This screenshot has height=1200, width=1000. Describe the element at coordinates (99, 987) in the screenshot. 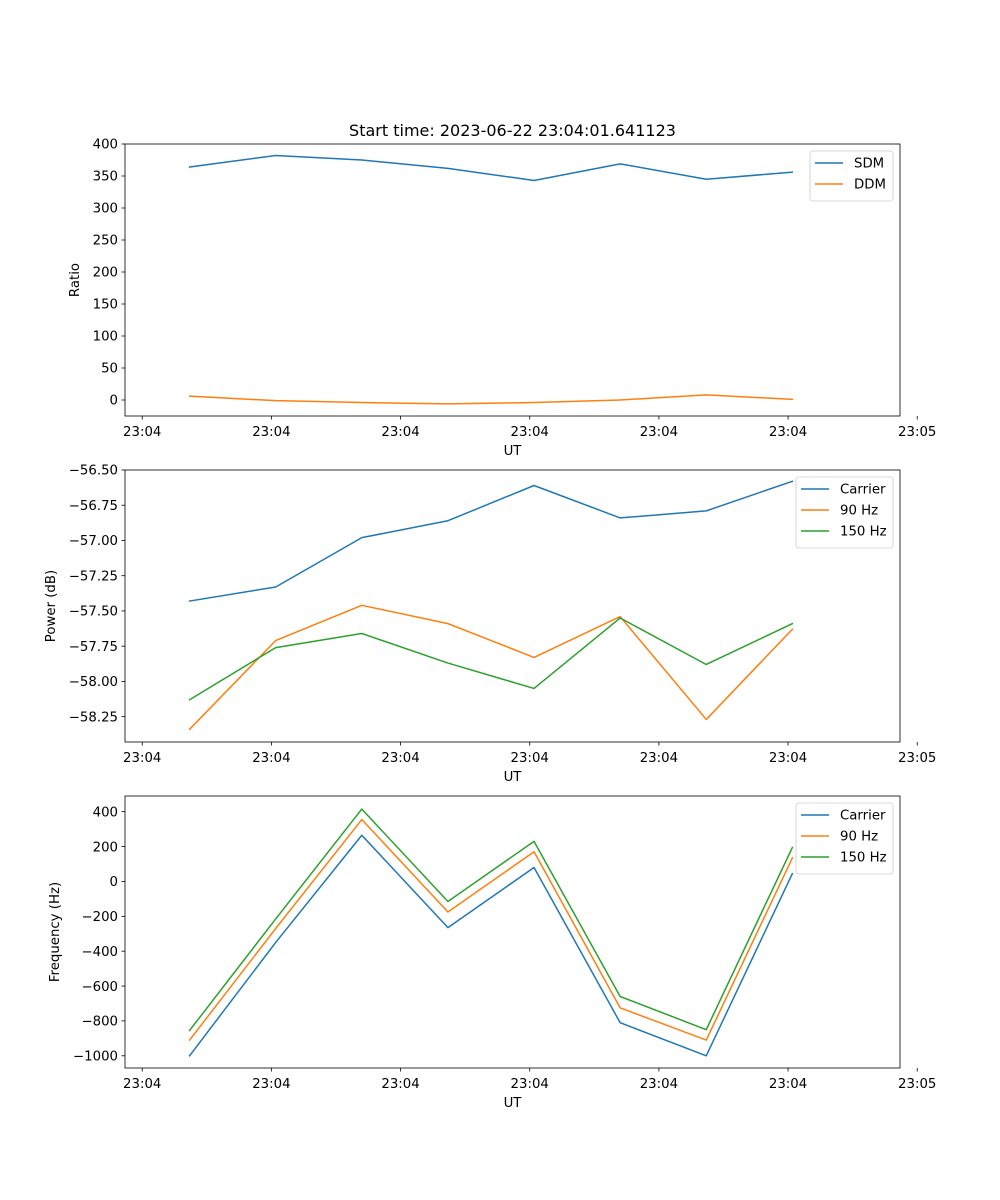

I see `y-tick-label: −600` at that location.